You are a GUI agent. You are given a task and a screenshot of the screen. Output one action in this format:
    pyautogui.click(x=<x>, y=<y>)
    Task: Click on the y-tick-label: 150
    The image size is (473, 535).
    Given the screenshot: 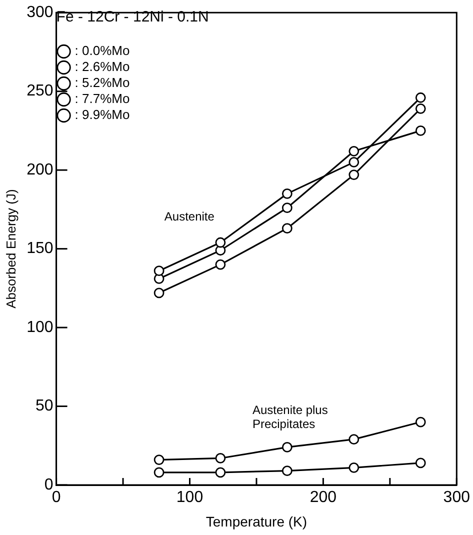 What is the action you would take?
    pyautogui.click(x=40, y=249)
    